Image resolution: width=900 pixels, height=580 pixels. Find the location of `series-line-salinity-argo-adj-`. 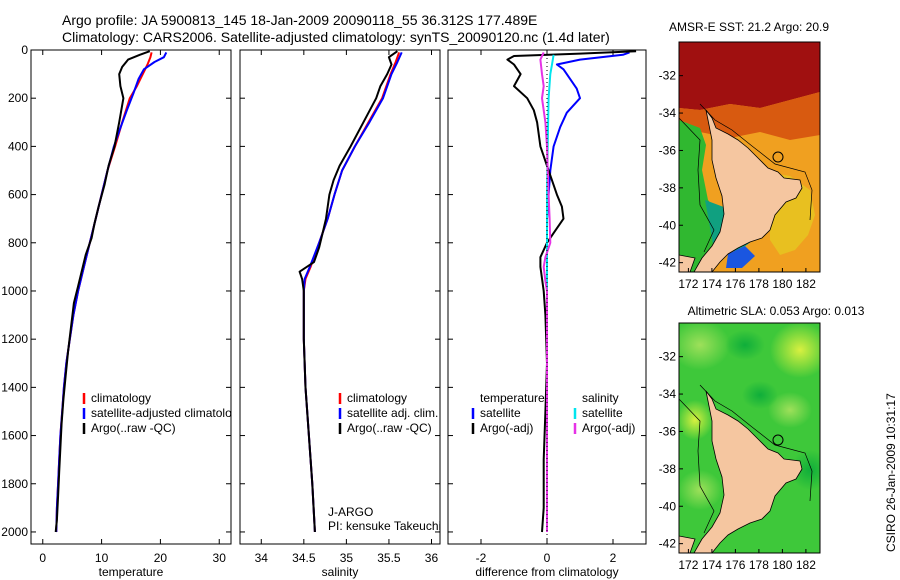

series-line-salinity-argo-adj- is located at coordinates (545, 291).